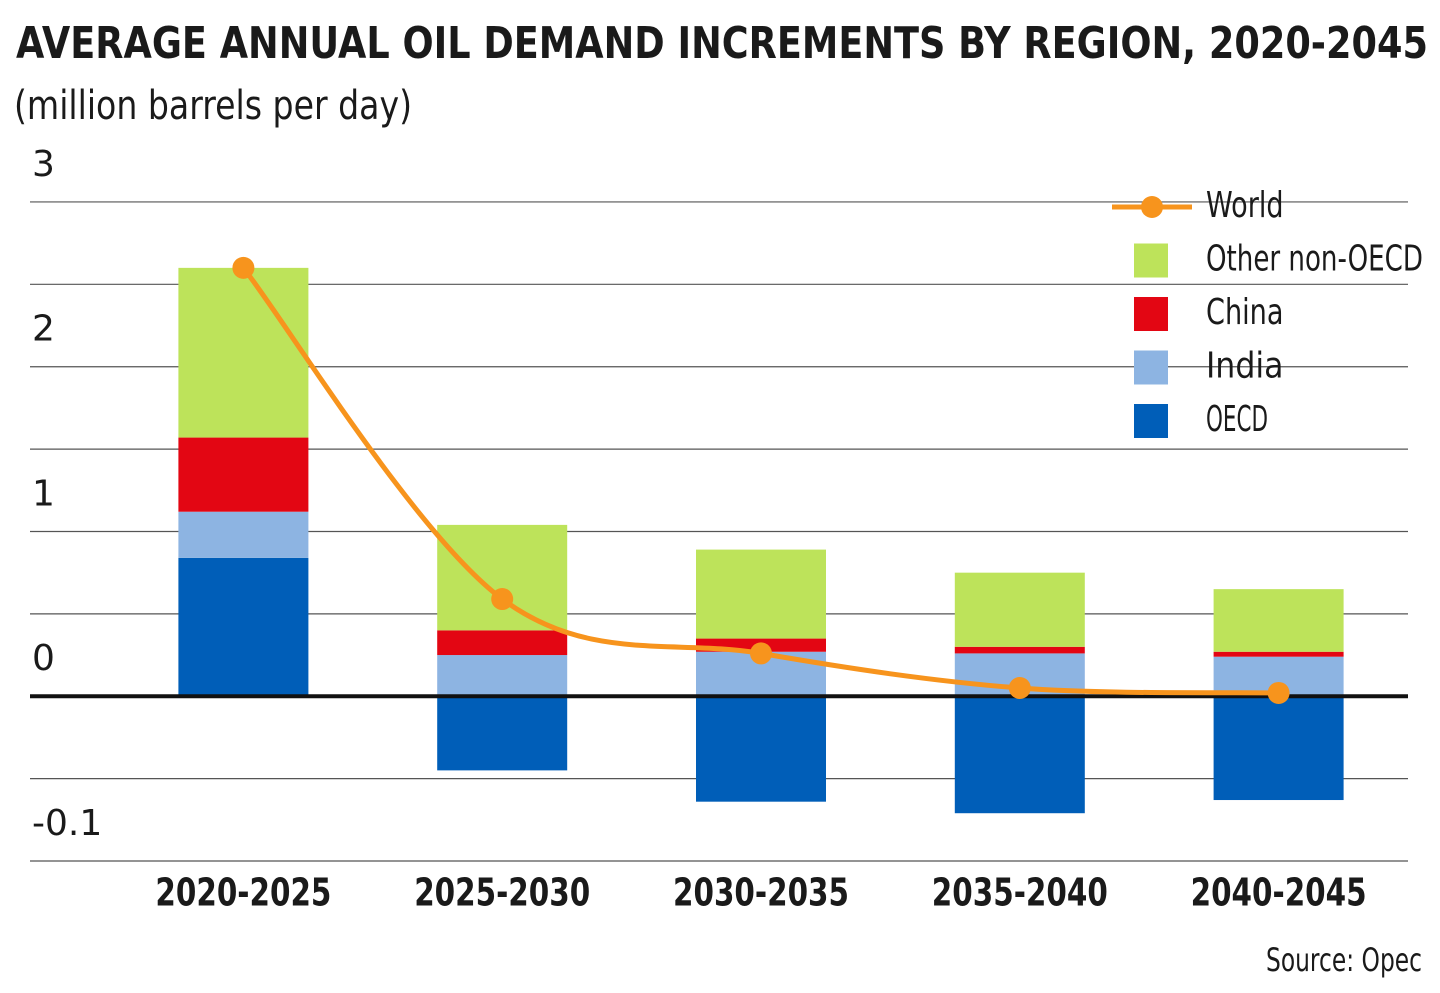  Describe the element at coordinates (1152, 207) in the screenshot. I see `legend-marker` at that location.